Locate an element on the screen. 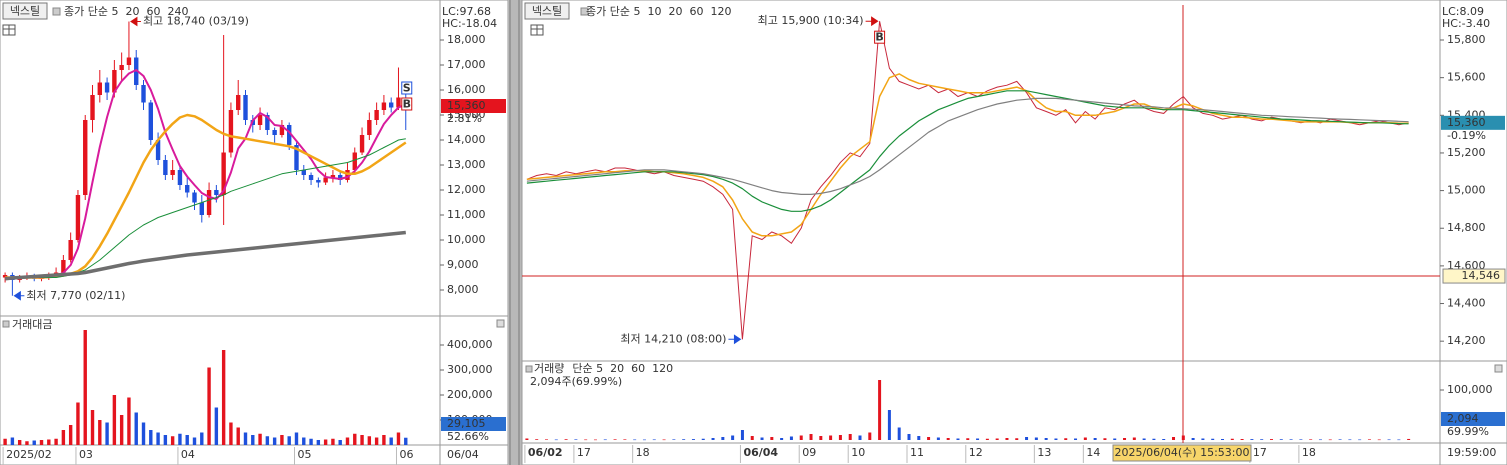 This screenshot has height=465, width=1507. y-tick-label: 12,000 is located at coordinates (466, 189).